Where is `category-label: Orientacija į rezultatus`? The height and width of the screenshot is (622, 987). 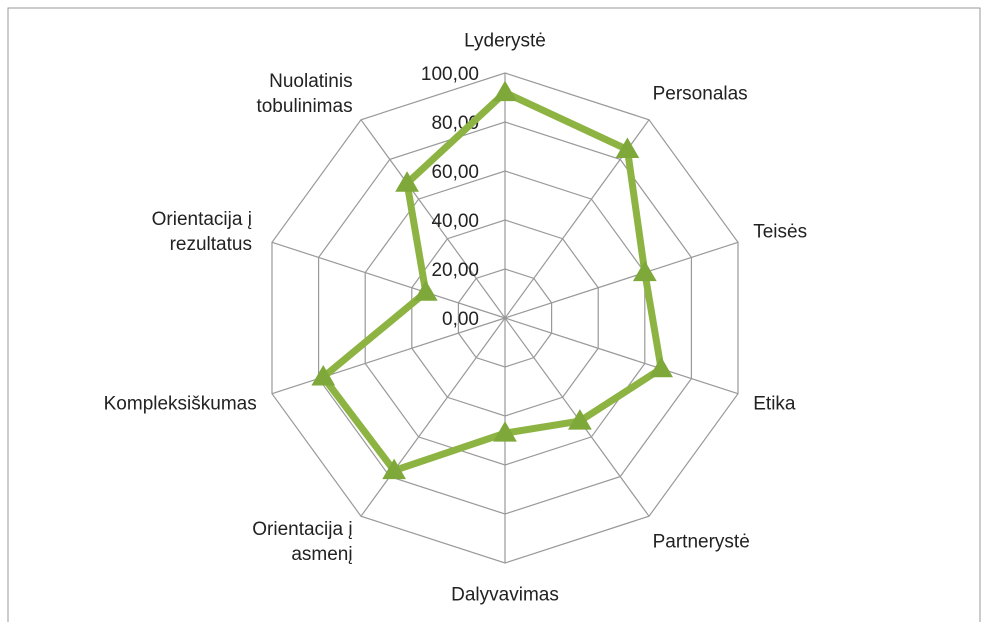 category-label: Orientacija į rezultatus is located at coordinates (201, 232).